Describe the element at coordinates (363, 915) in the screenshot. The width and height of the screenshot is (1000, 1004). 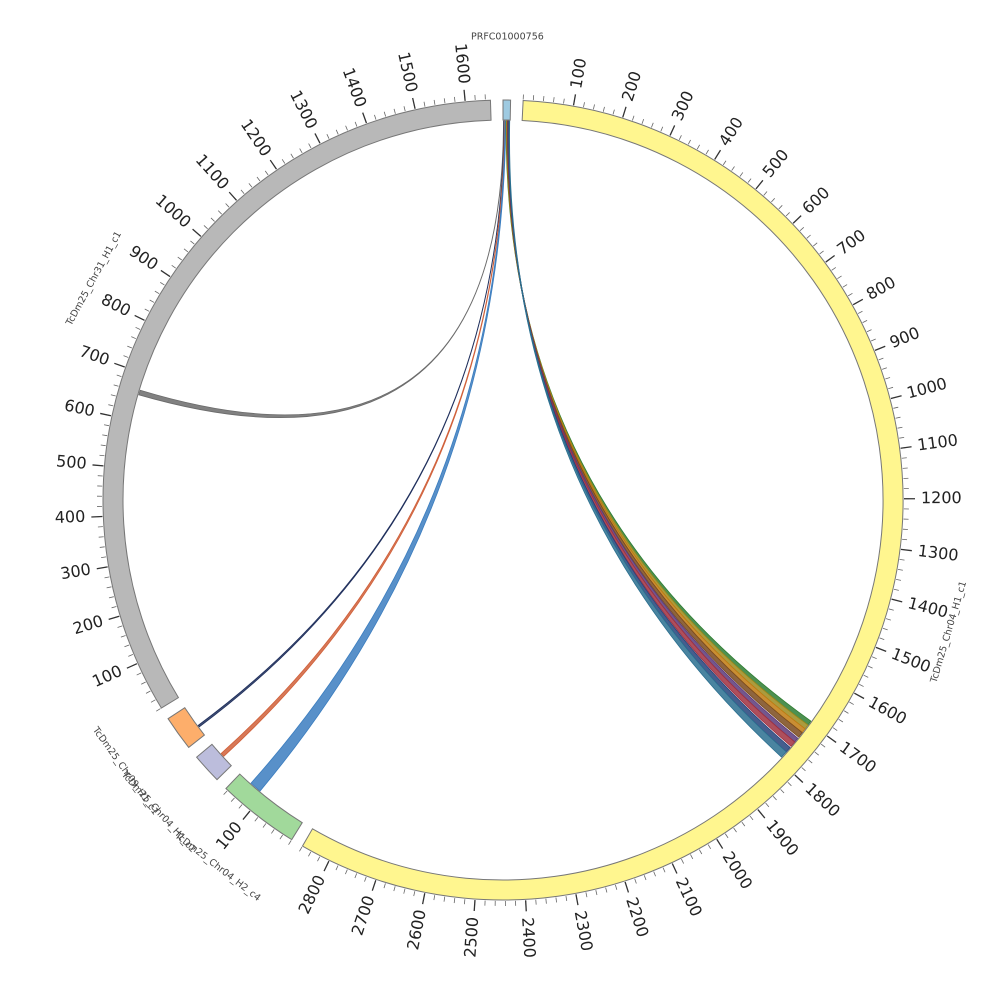
I see `tick-label: 2700` at that location.